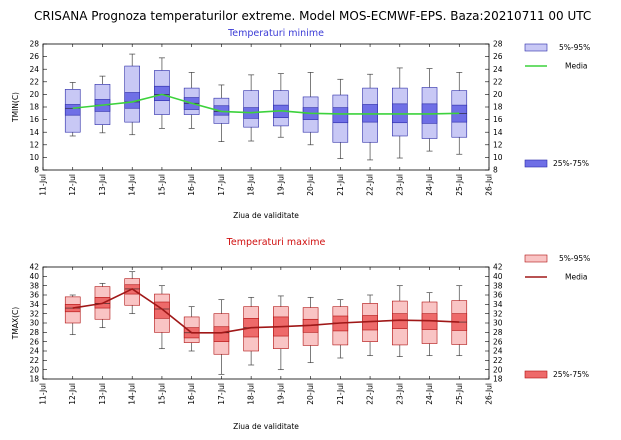 The image size is (621, 440). What do you see at coordinates (34, 323) in the screenshot?
I see `max-ytick-label-left: 30` at bounding box center [34, 323].